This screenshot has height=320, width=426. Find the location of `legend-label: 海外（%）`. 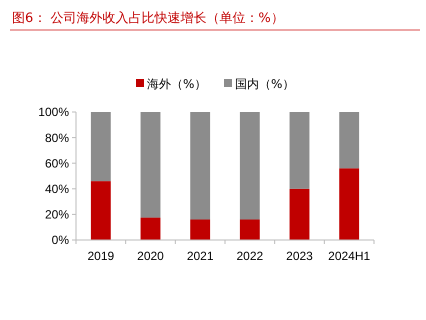

legend-label: 海外（%） is located at coordinates (176, 84).